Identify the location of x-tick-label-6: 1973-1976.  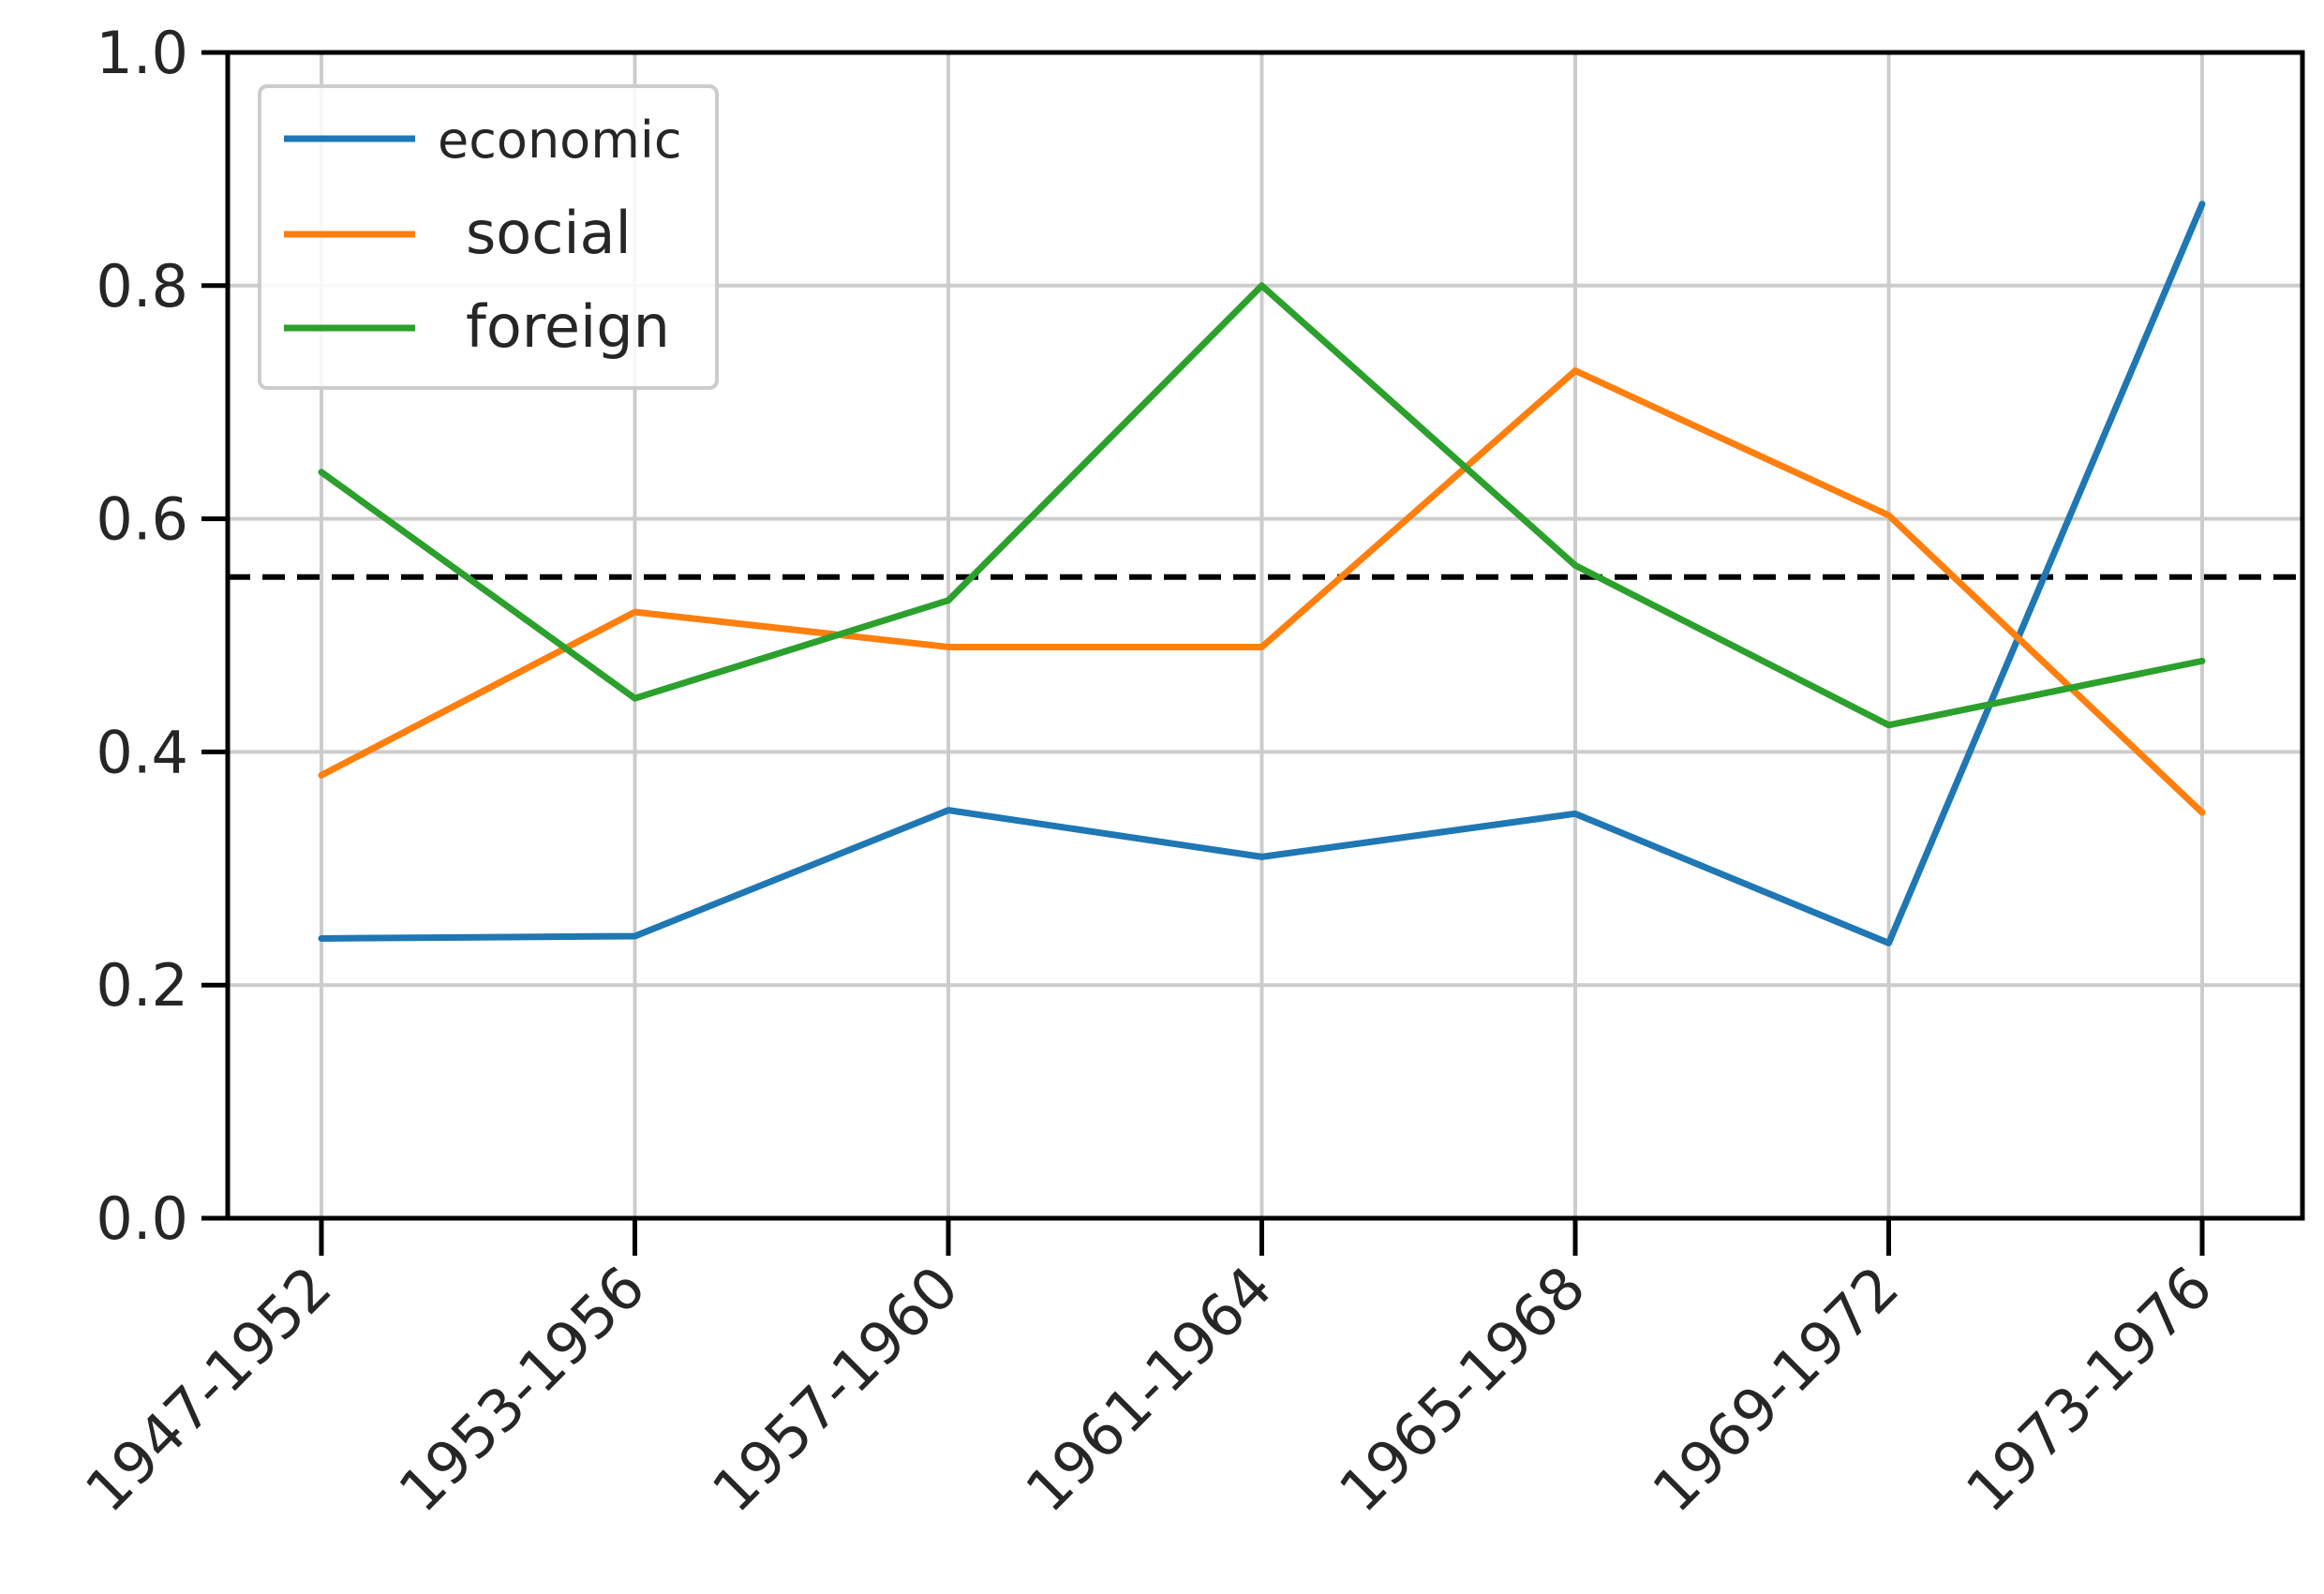
(2089, 1389).